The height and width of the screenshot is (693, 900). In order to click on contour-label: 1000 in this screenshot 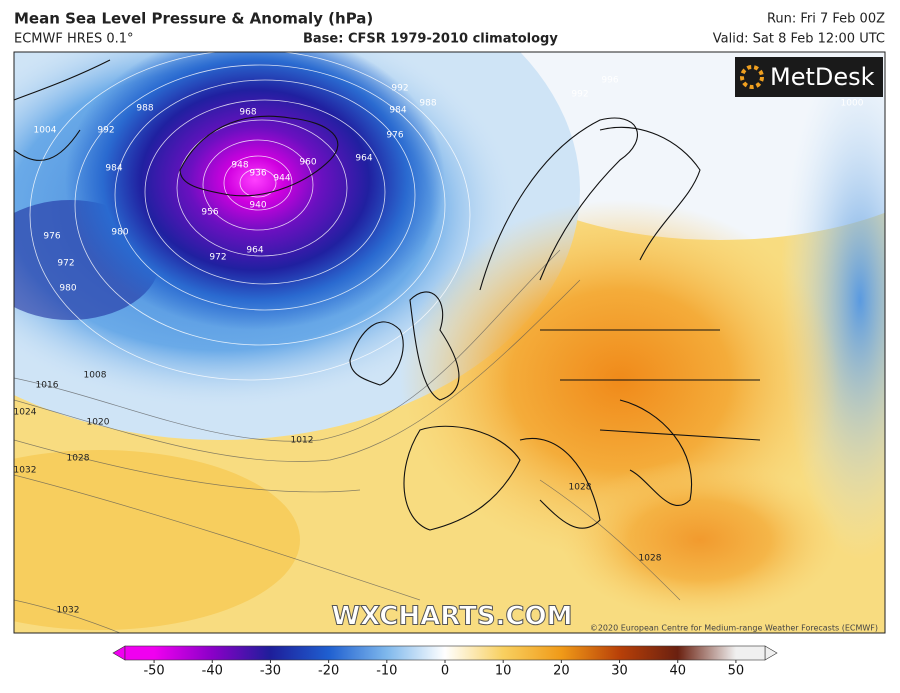, I will do `click(852, 104)`.